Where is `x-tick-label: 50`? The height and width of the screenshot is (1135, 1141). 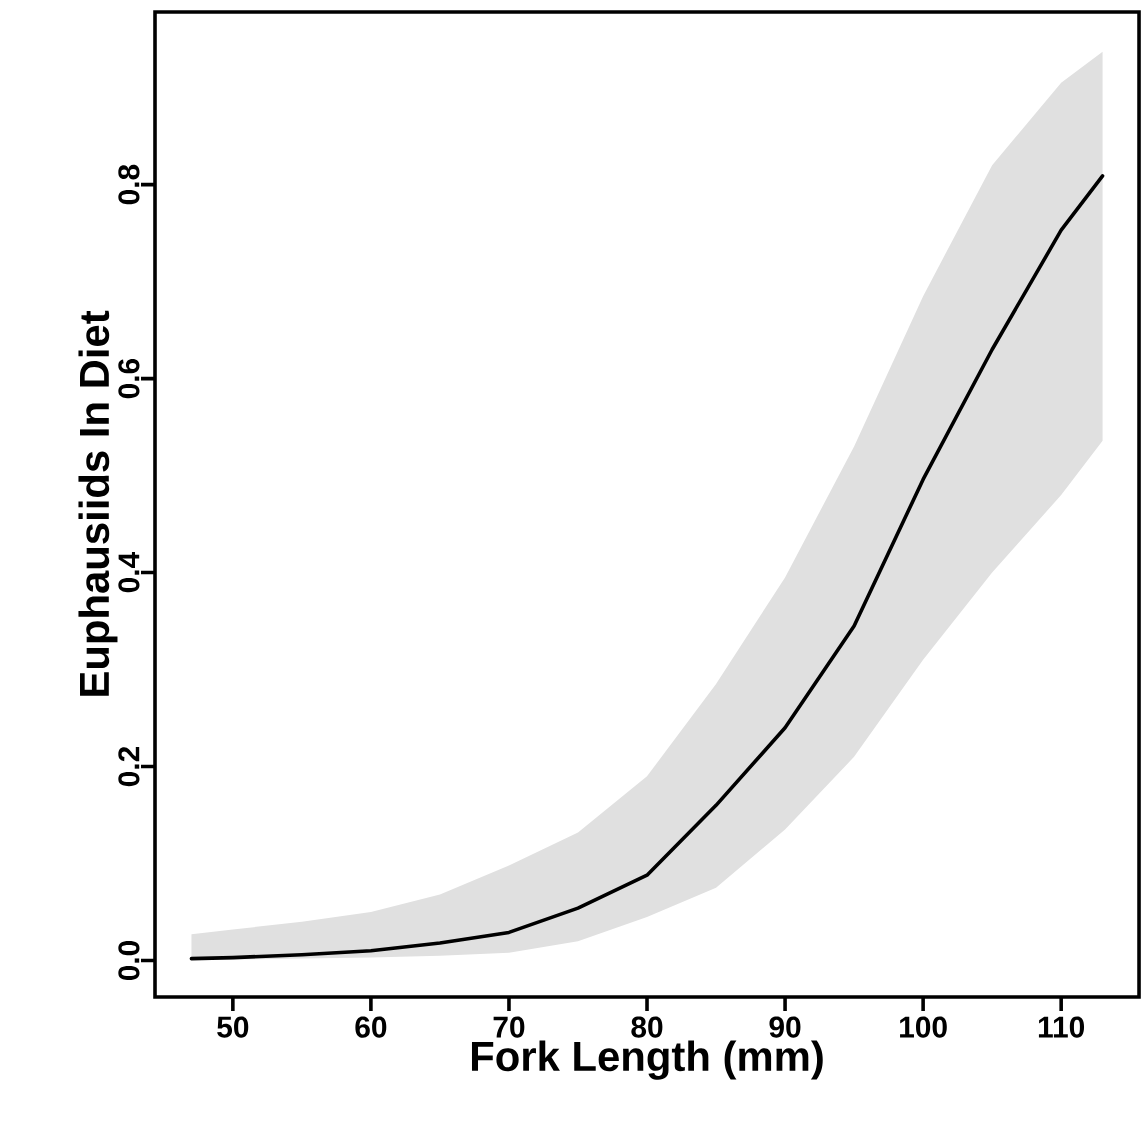 x-tick-label: 50 is located at coordinates (233, 1027).